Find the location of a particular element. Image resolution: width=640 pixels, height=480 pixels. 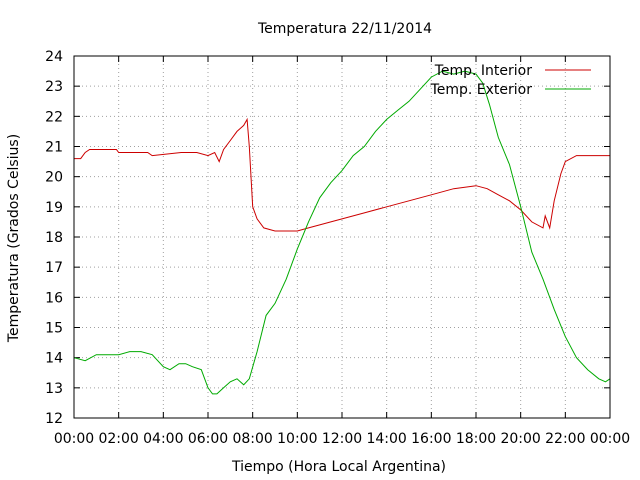

y-tick-label: 18 is located at coordinates (54, 238).